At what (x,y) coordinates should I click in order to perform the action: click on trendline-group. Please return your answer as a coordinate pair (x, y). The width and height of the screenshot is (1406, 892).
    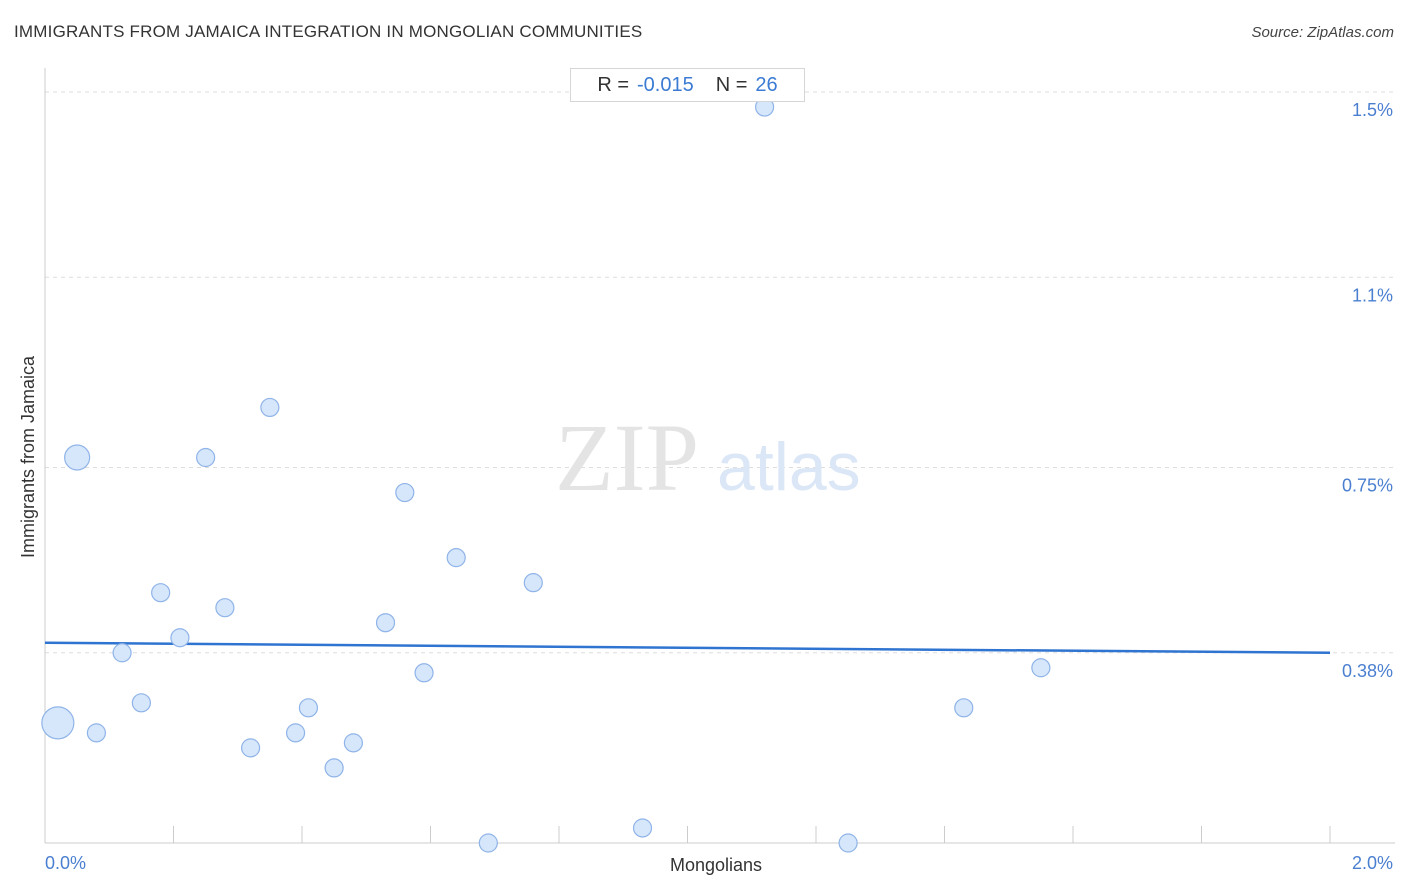
    Looking at the image, I should click on (687, 648).